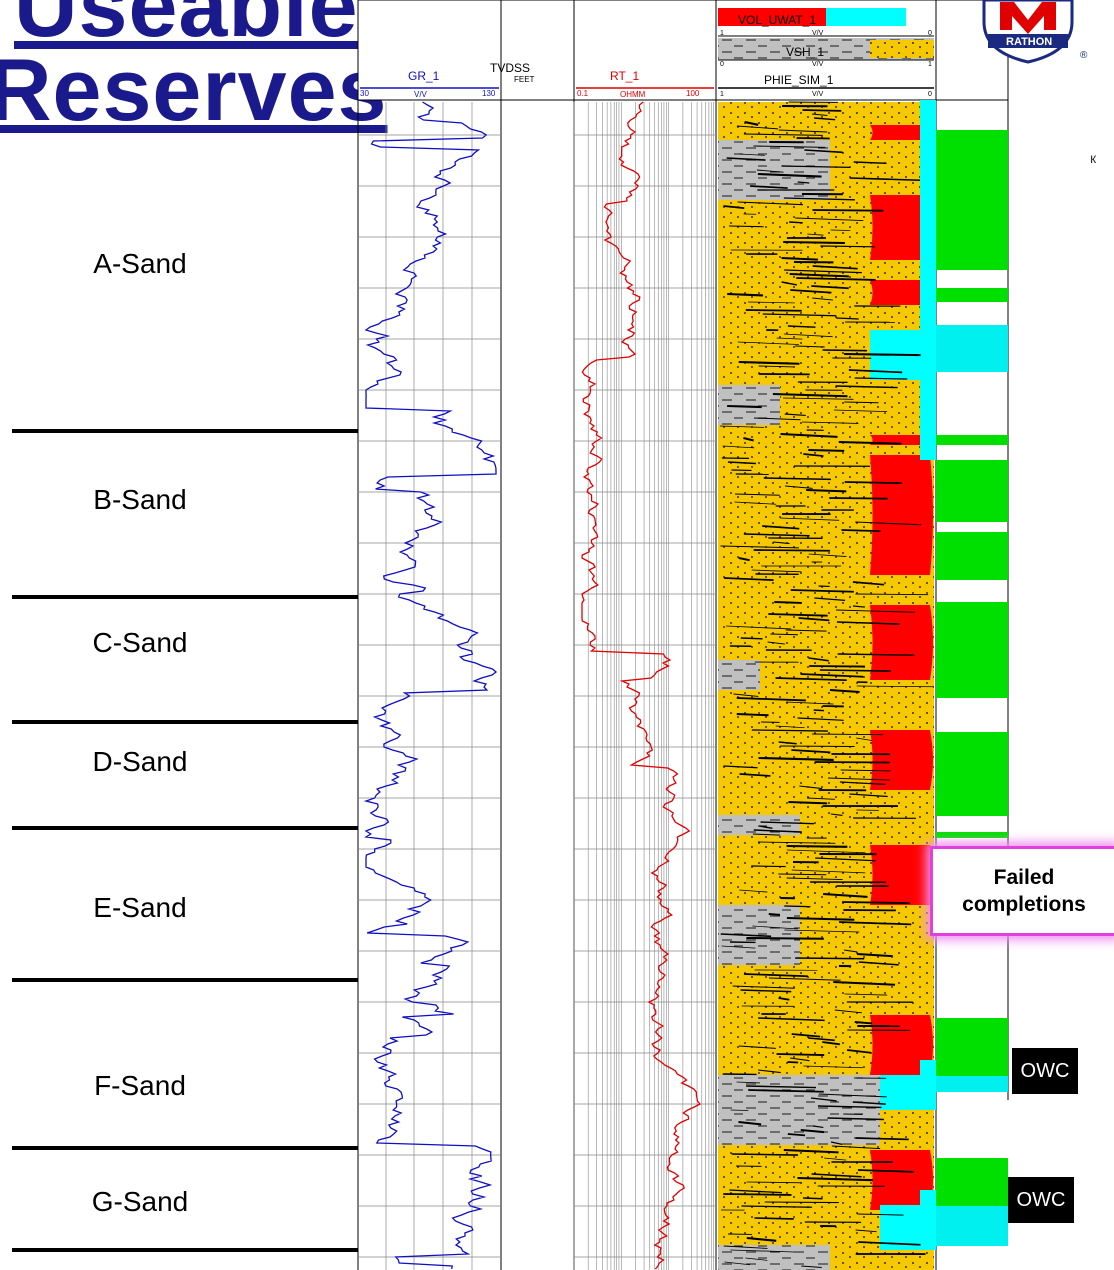 The image size is (1114, 1270). I want to click on depth-track-name: TVDSS, so click(510, 68).